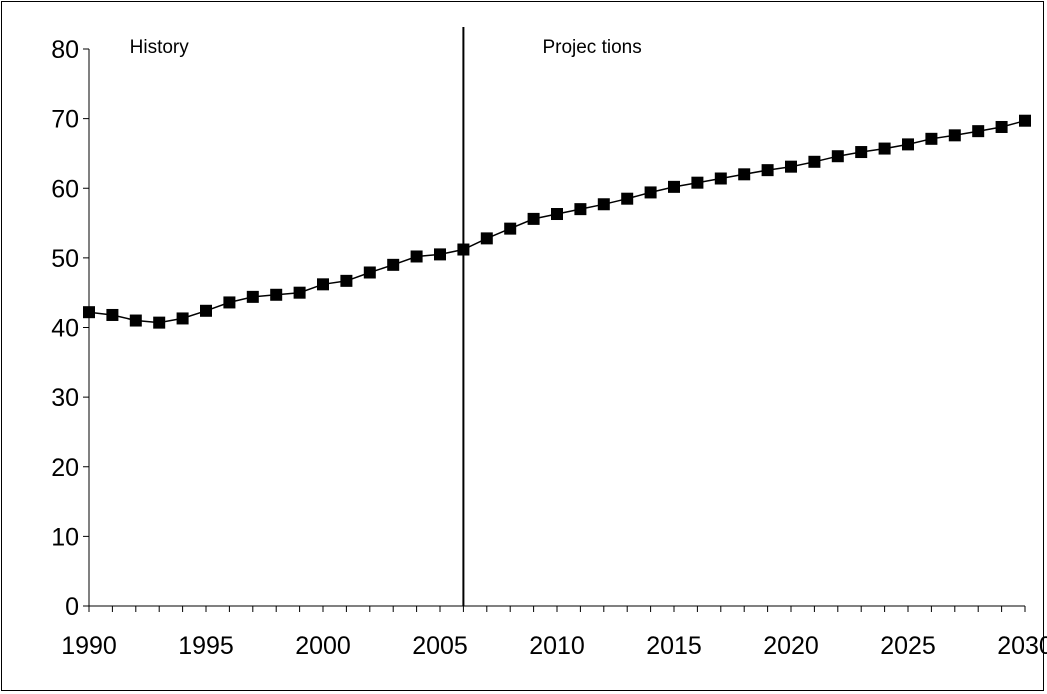  What do you see at coordinates (65, 259) in the screenshot?
I see `y-tick-label: 50` at bounding box center [65, 259].